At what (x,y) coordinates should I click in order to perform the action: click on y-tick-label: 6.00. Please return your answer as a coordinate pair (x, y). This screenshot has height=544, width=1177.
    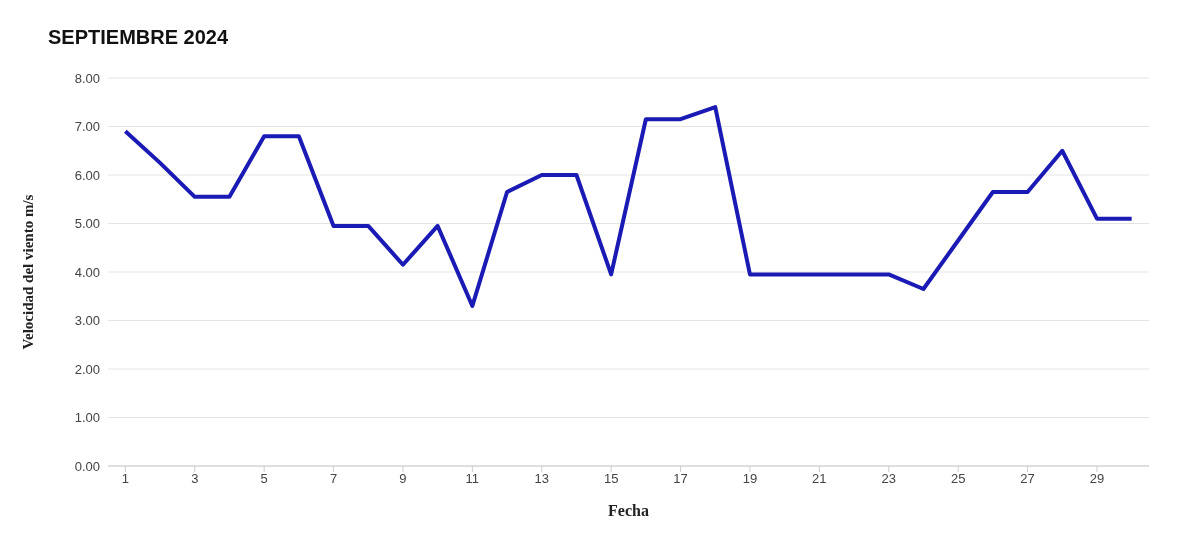
    Looking at the image, I should click on (87, 175).